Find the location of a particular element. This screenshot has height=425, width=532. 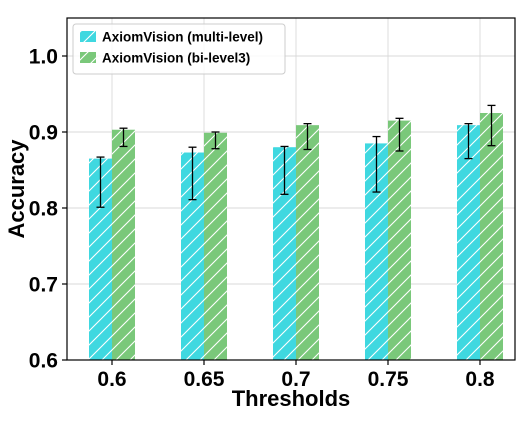

legend-label-2: AxiomVision (bi-level3) is located at coordinates (176, 58).